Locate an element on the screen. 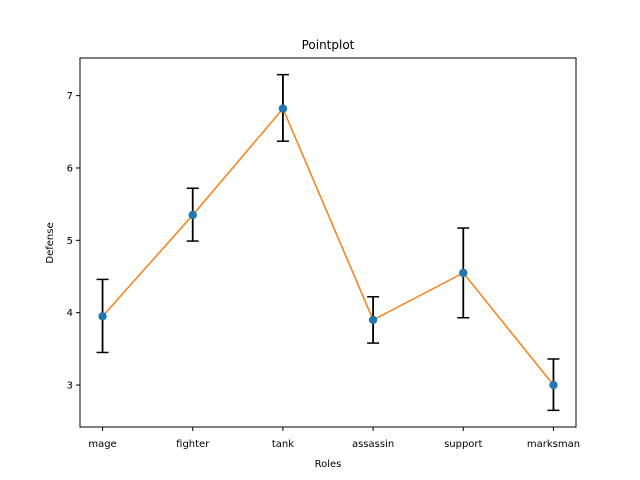 The width and height of the screenshot is (640, 480). x-tick-label: assassin is located at coordinates (373, 444).